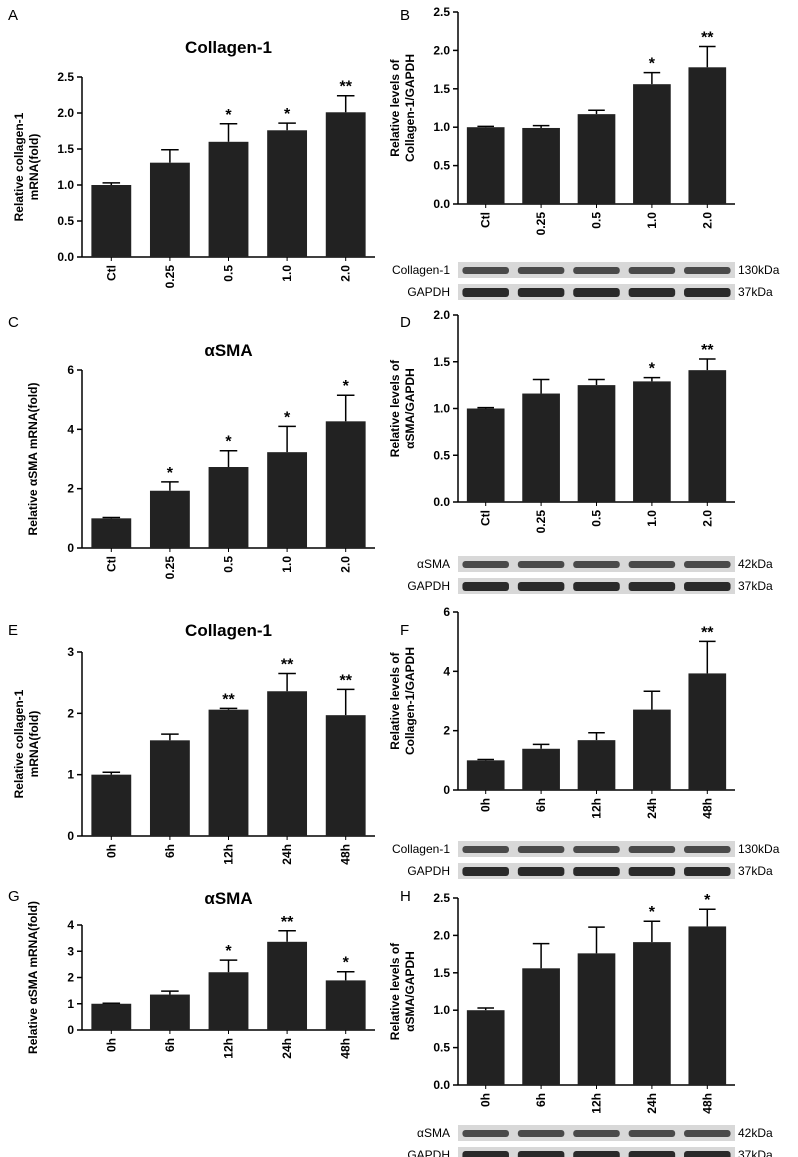  Describe the element at coordinates (170, 1045) in the screenshot. I see `x-tick-label: 6h` at that location.